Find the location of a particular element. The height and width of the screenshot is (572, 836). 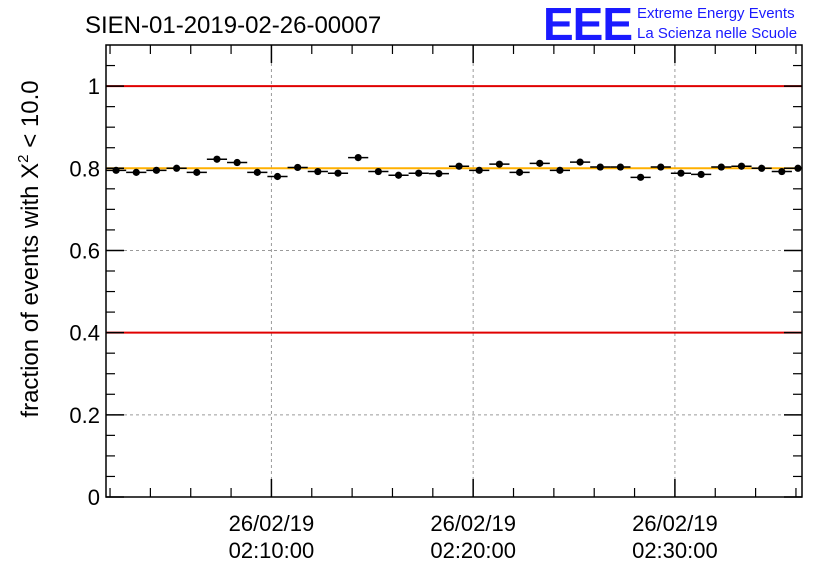

y-axis-label-exponent: 2 is located at coordinates (23, 158).